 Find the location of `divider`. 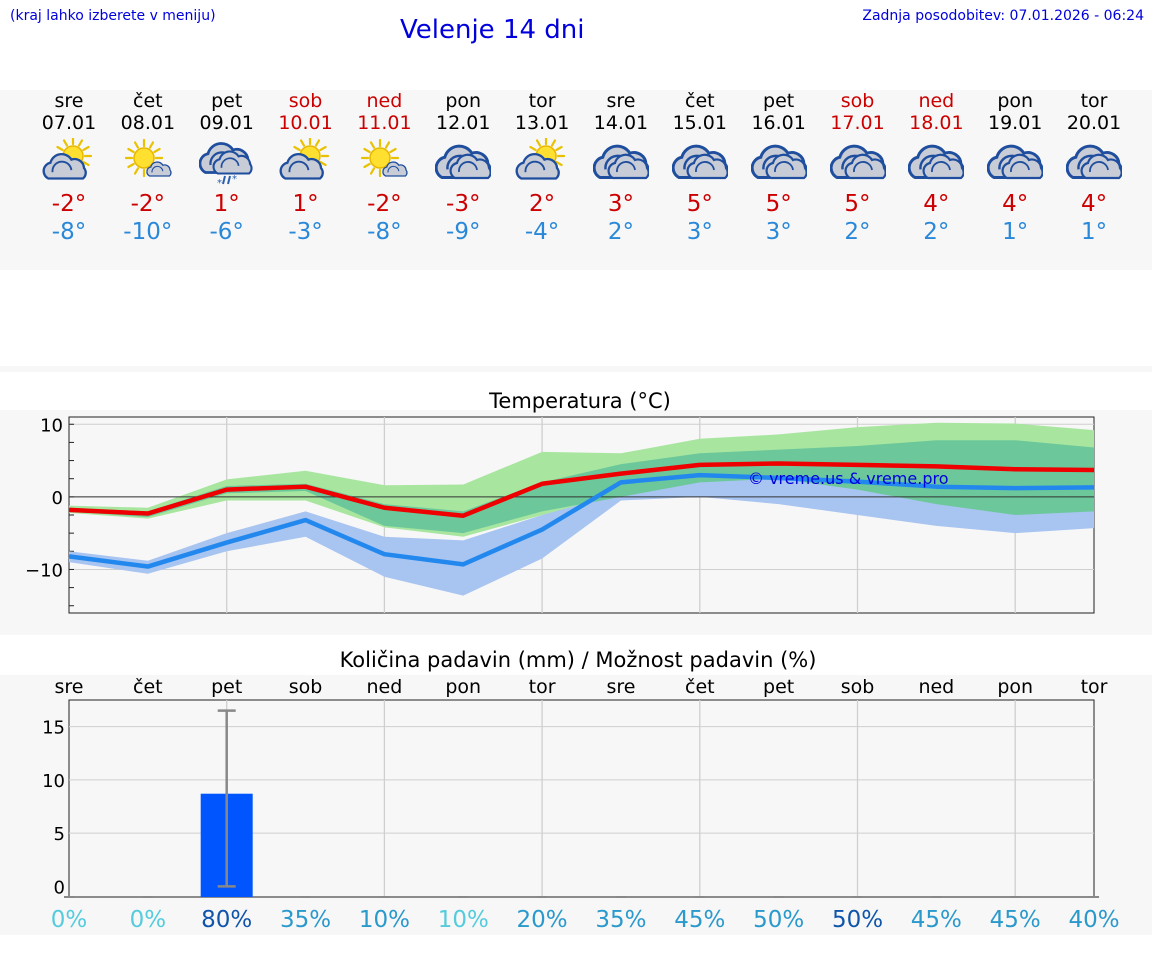

divider is located at coordinates (576, 369).